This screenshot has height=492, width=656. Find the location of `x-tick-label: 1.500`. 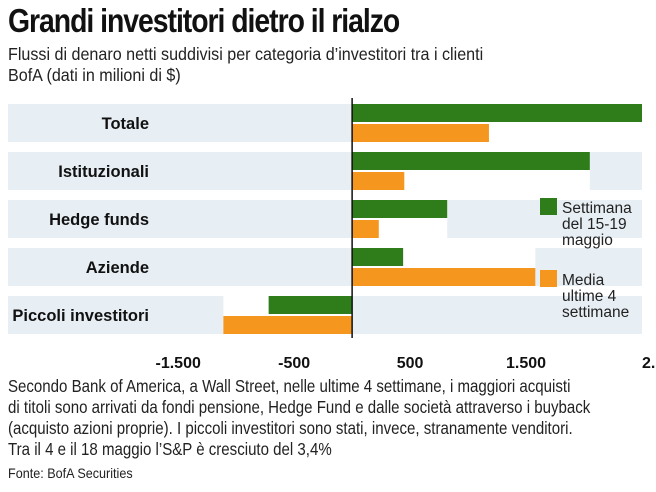

x-tick-label: 1.500 is located at coordinates (526, 363).